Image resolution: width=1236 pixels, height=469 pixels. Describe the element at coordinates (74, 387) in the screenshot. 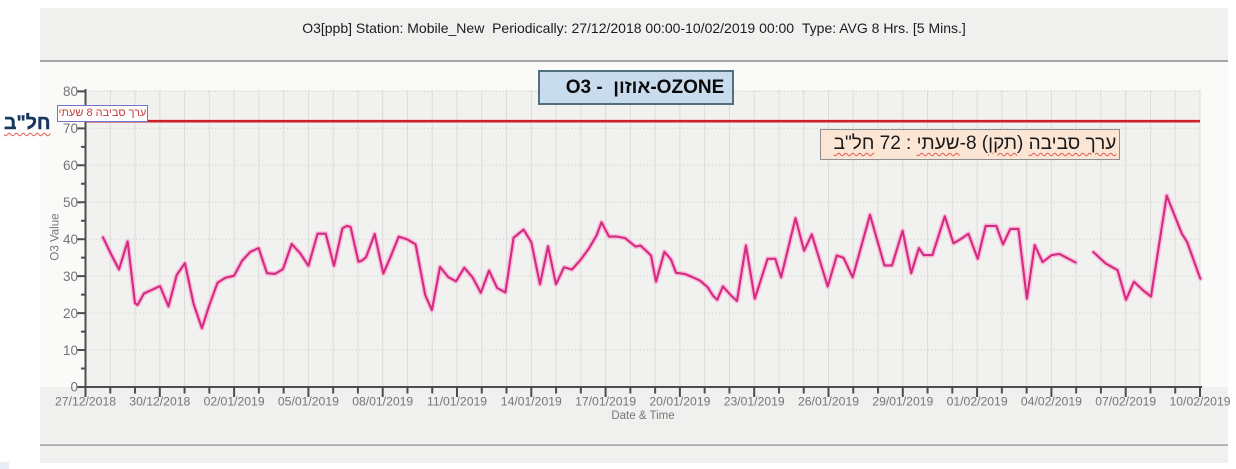

I see `svg-text: 0` at that location.